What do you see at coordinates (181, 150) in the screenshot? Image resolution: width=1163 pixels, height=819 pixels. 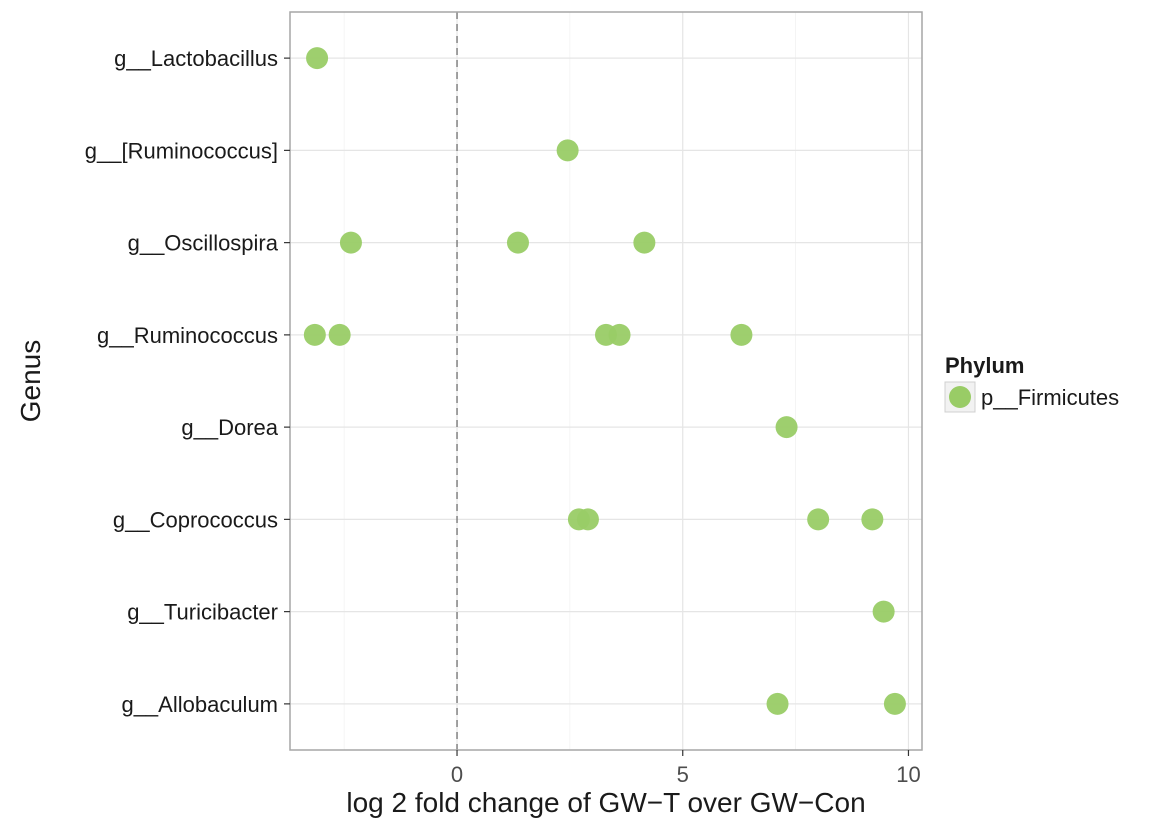 I see `y-tick-label: g__[Ruminococcus]` at bounding box center [181, 150].